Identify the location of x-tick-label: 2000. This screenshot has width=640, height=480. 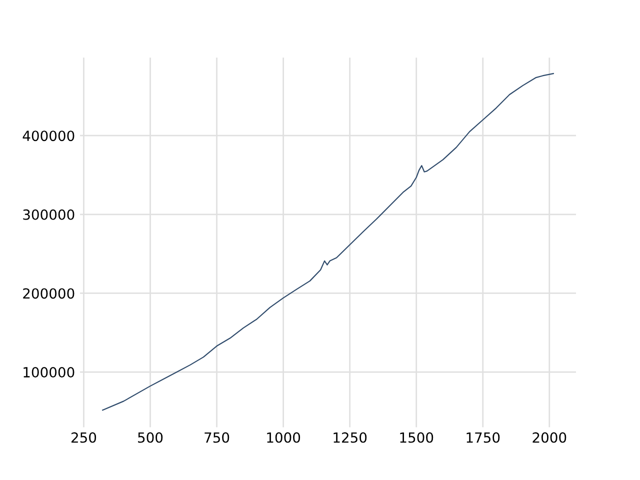
(549, 437).